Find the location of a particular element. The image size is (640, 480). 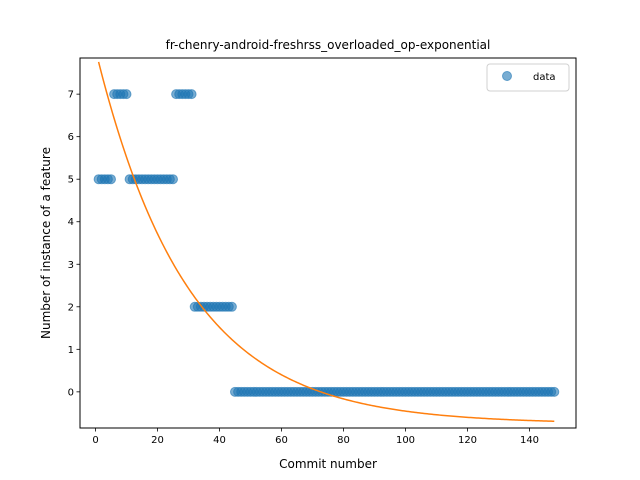

y-tick-label: 0 is located at coordinates (71, 392).